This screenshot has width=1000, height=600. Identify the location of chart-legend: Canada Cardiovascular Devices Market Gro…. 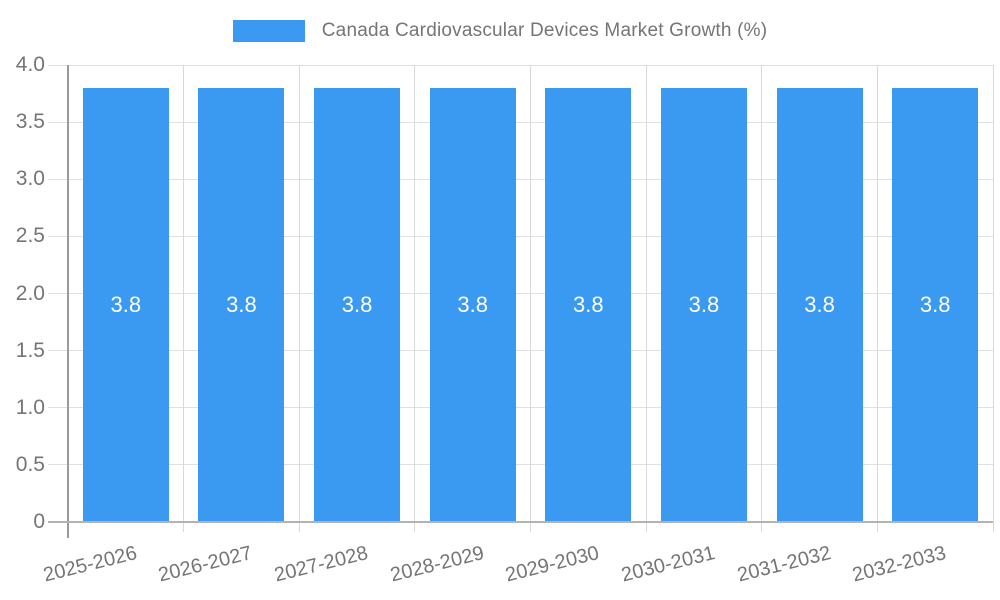
(500, 31).